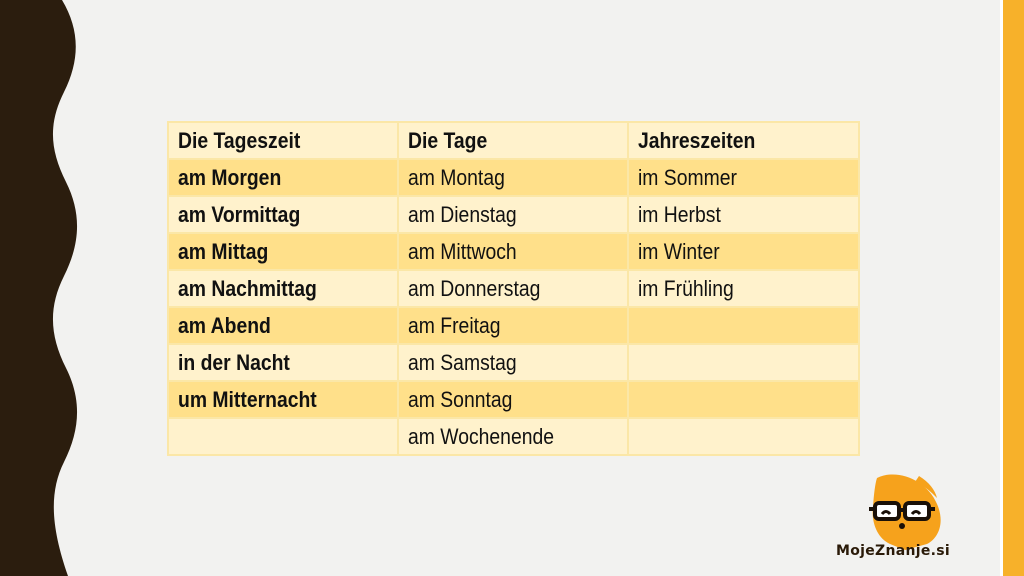 Image resolution: width=1024 pixels, height=576 pixels. I want to click on table-row: am Mittag am Mittwoch im Winter, so click(513, 251).